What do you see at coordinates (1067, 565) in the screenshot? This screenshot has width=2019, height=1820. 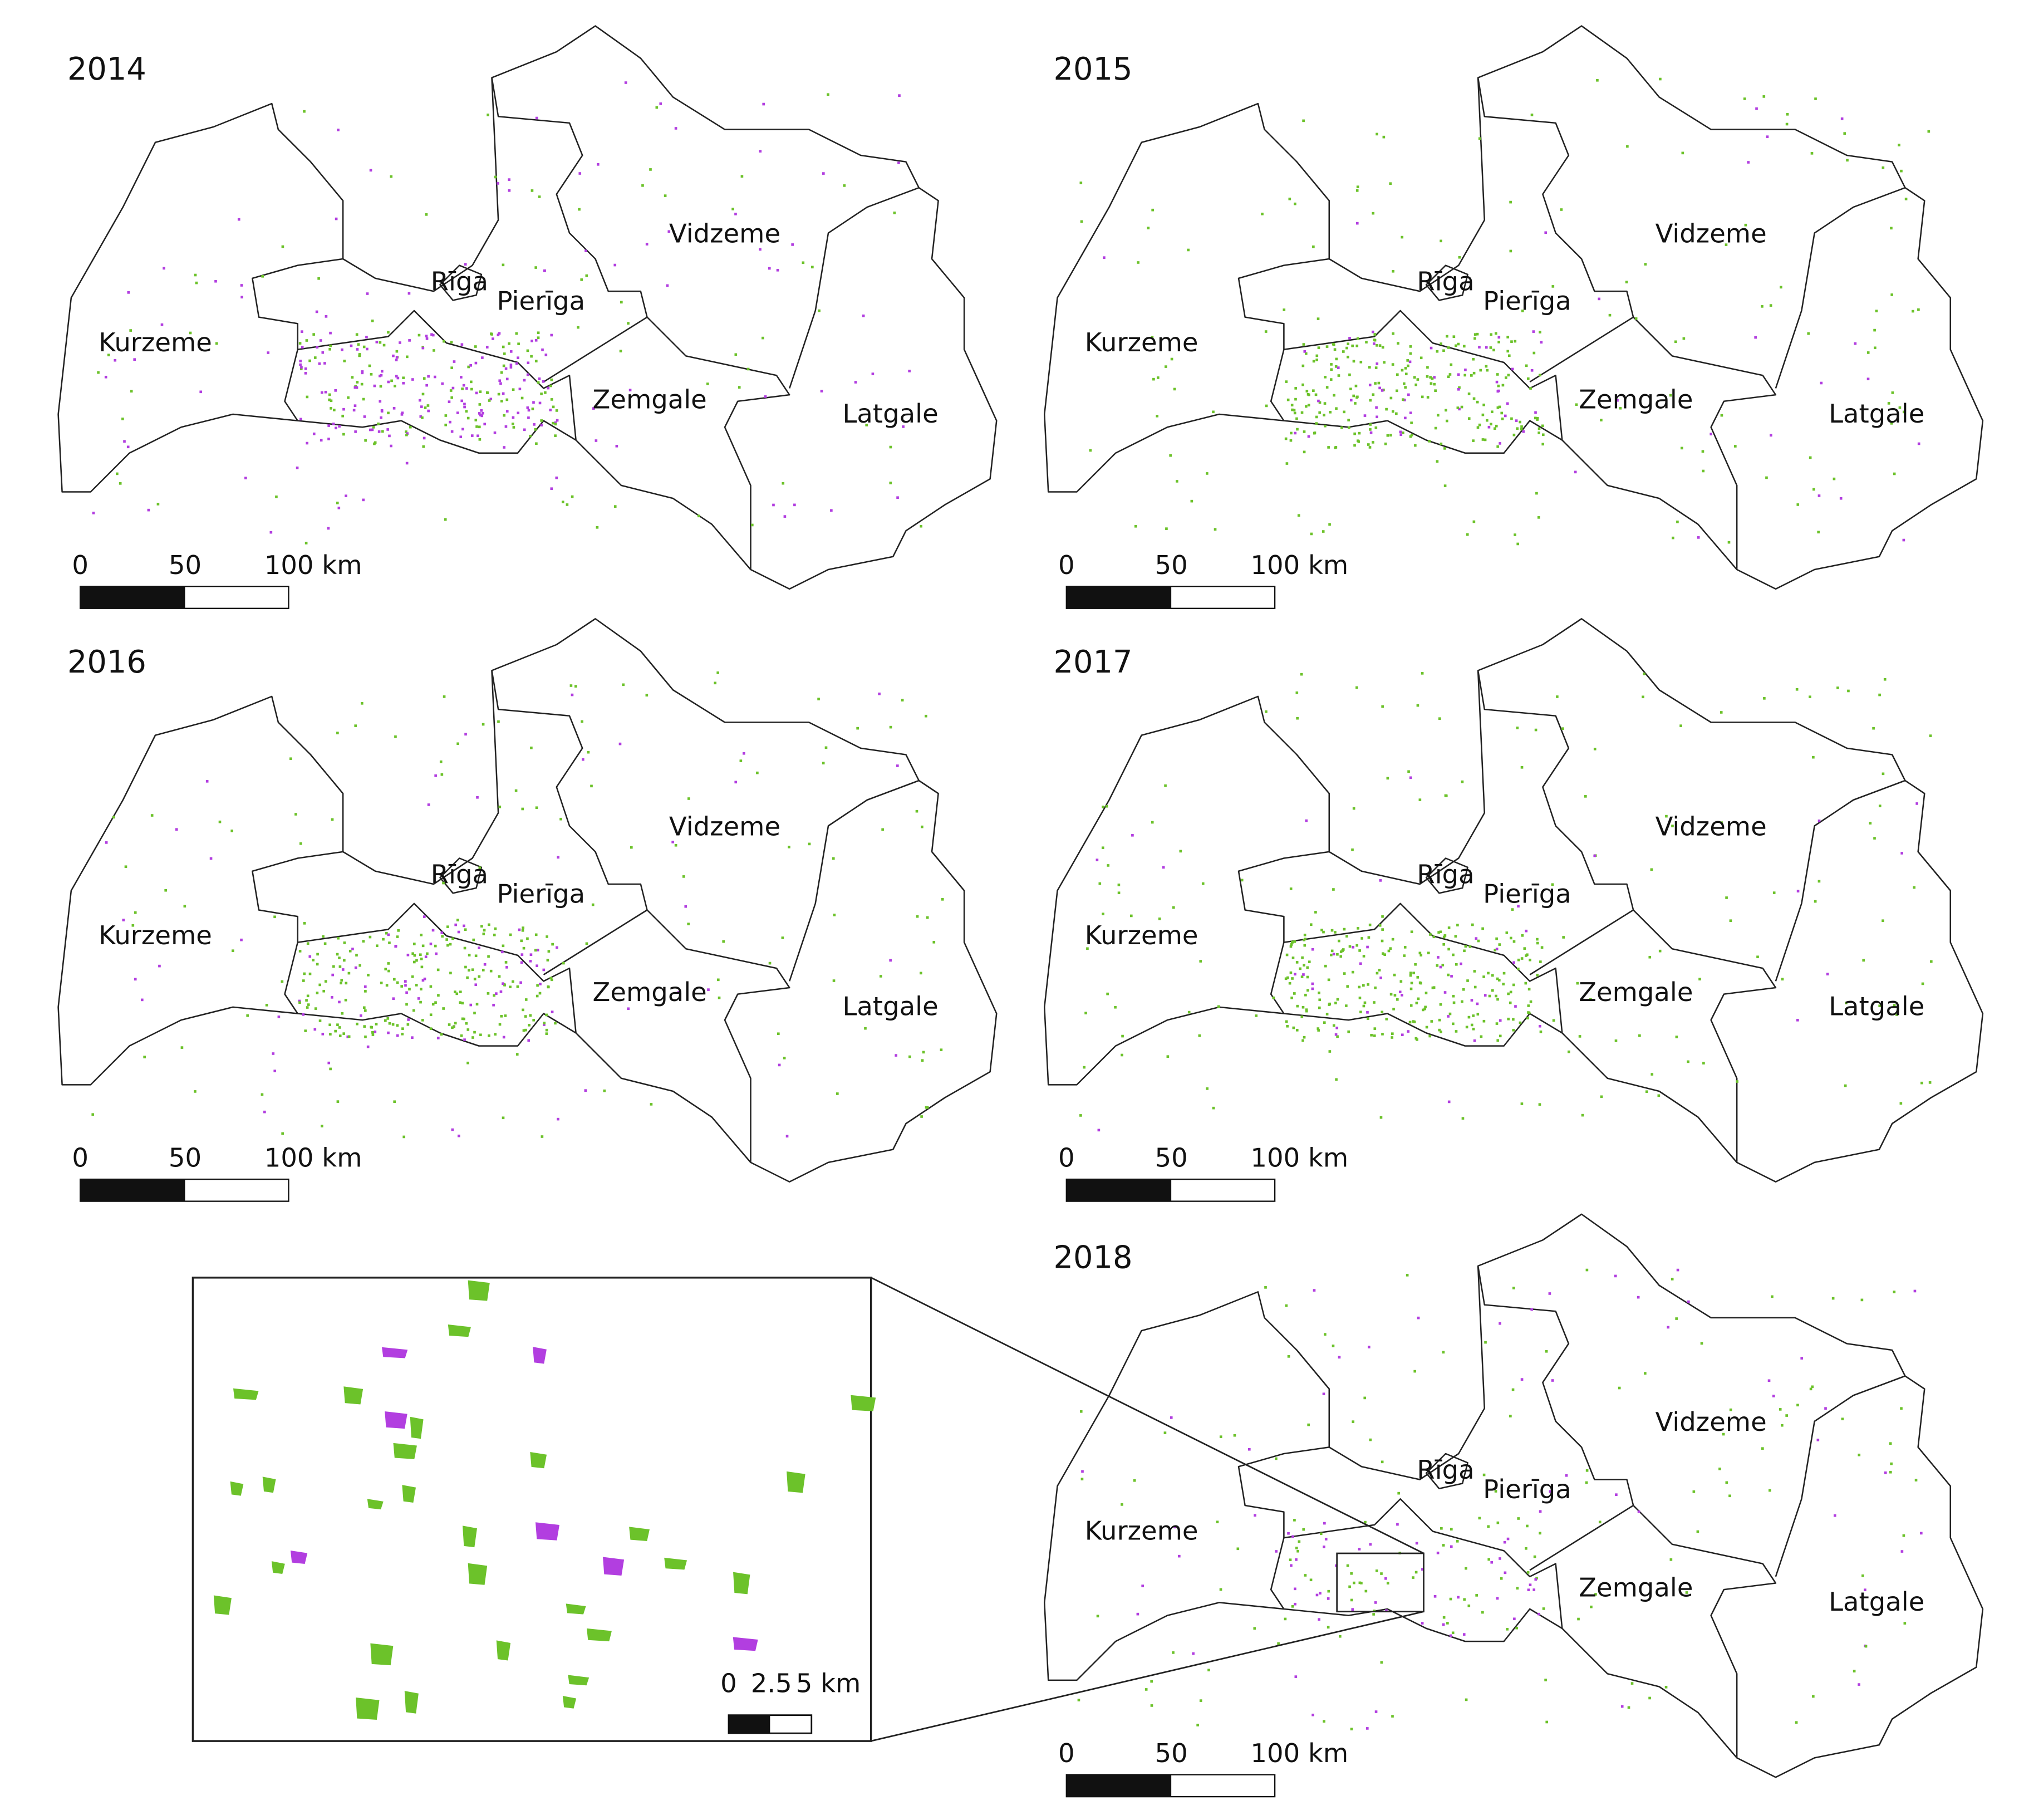 I see `scale-label: 0` at bounding box center [1067, 565].